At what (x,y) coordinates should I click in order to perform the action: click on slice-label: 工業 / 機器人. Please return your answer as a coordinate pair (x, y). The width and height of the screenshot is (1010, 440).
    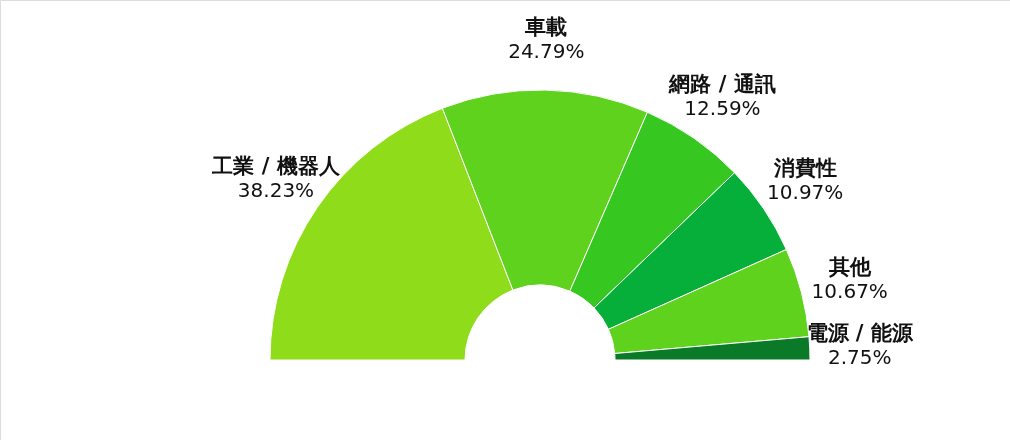
    Looking at the image, I should click on (276, 166).